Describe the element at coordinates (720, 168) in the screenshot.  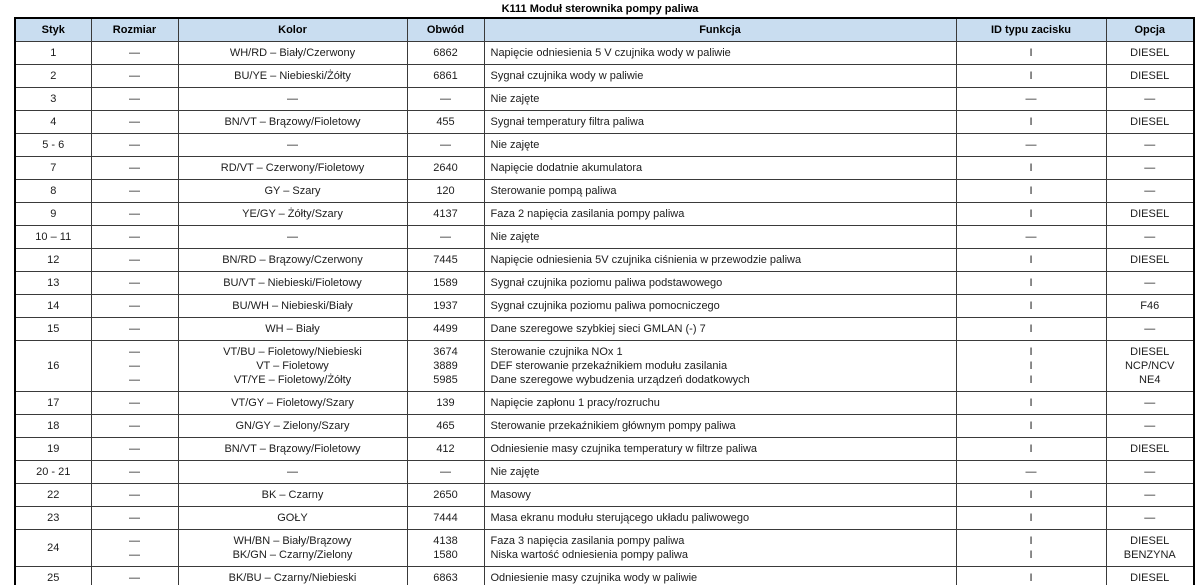
I see `cell-funkcja: Napięcie dodatnie akumulatora` at that location.